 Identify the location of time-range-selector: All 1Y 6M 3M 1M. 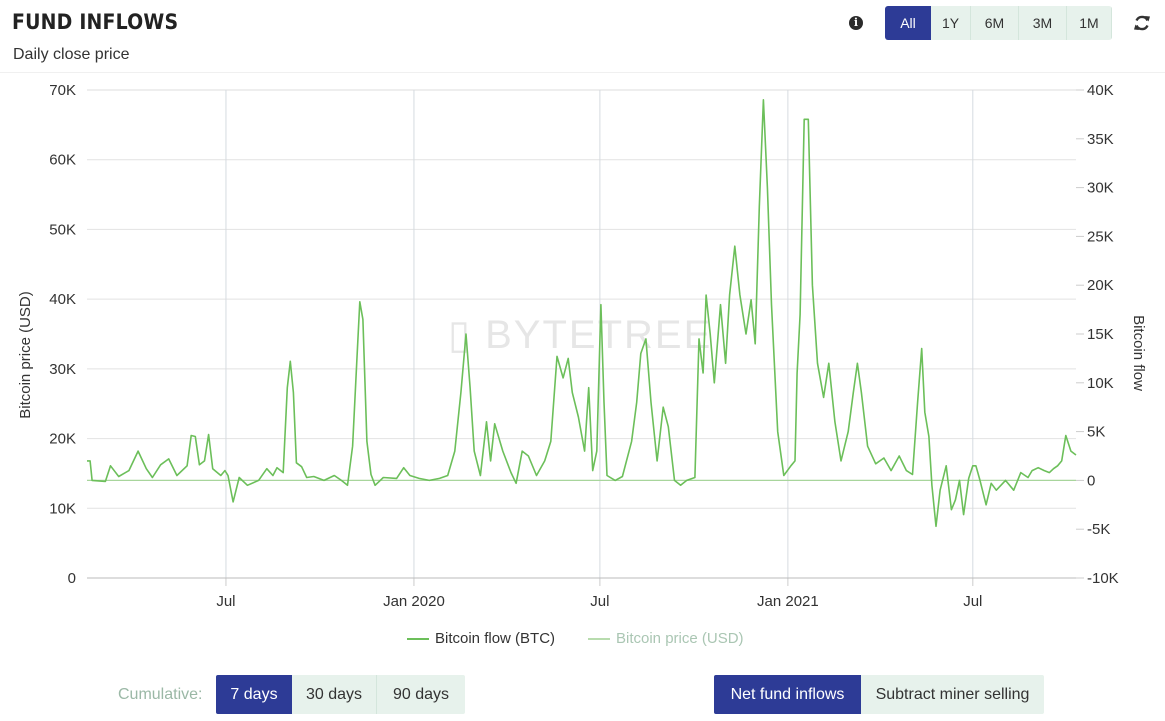
(998, 23).